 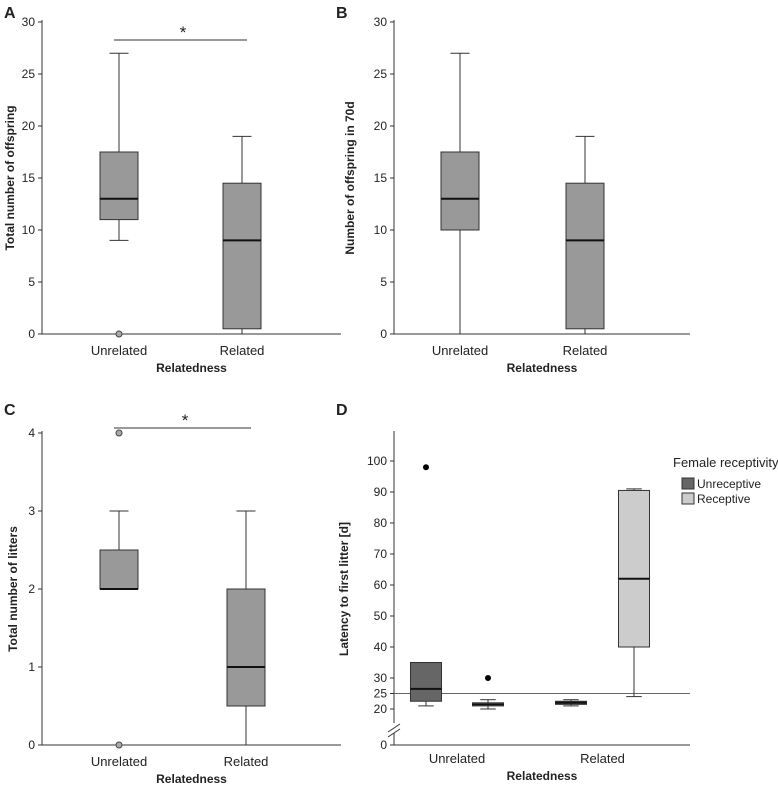 What do you see at coordinates (344, 589) in the screenshot?
I see `y-axis-title: Latency to first litter [d]` at bounding box center [344, 589].